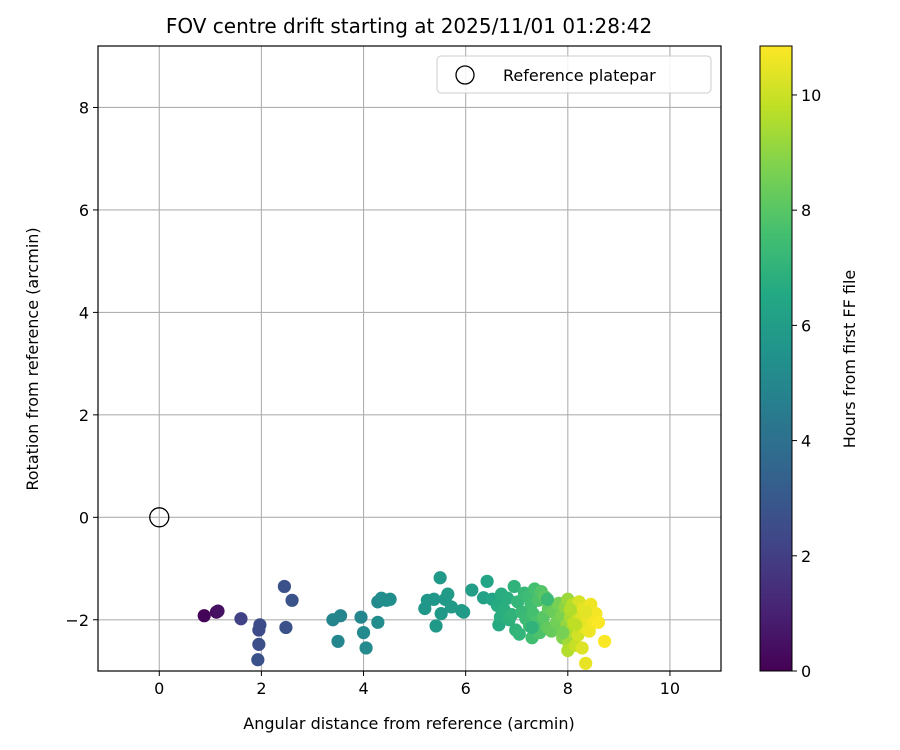 The height and width of the screenshot is (750, 900). I want to click on x-axis-label: Angular distance from reference (arcmin), so click(408, 723).